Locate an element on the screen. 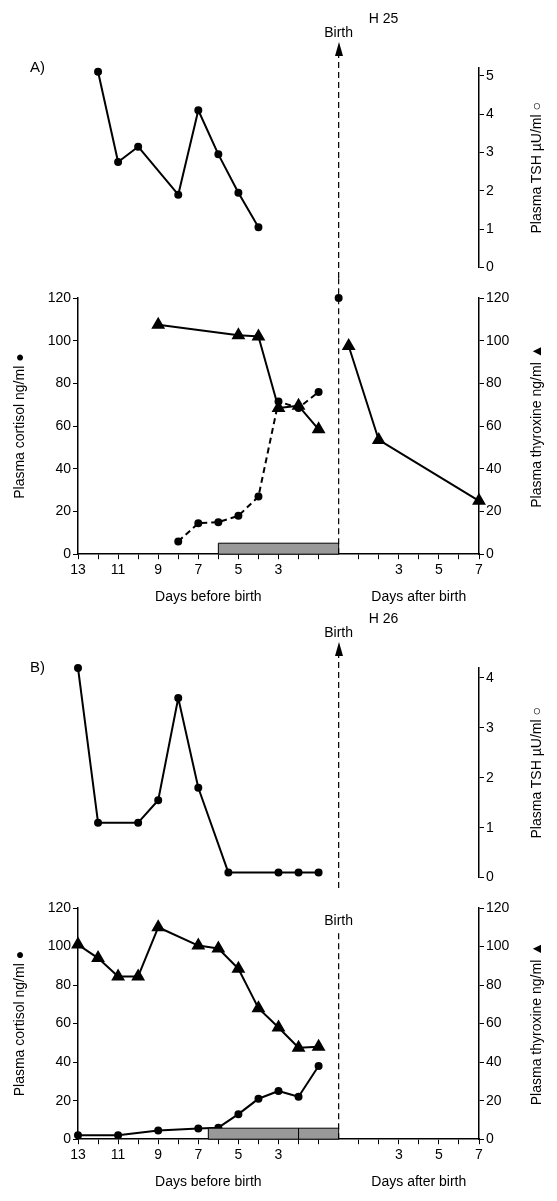 The width and height of the screenshot is (557, 1201). y-tick-label: 5 is located at coordinates (490, 74).